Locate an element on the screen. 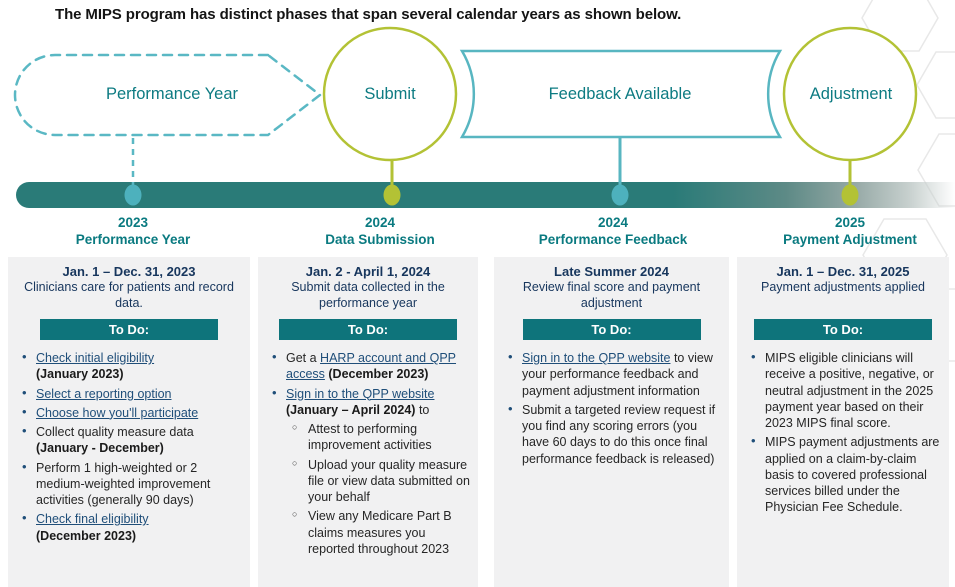 This screenshot has height=587, width=955. submit-circle-shape is located at coordinates (390, 94).